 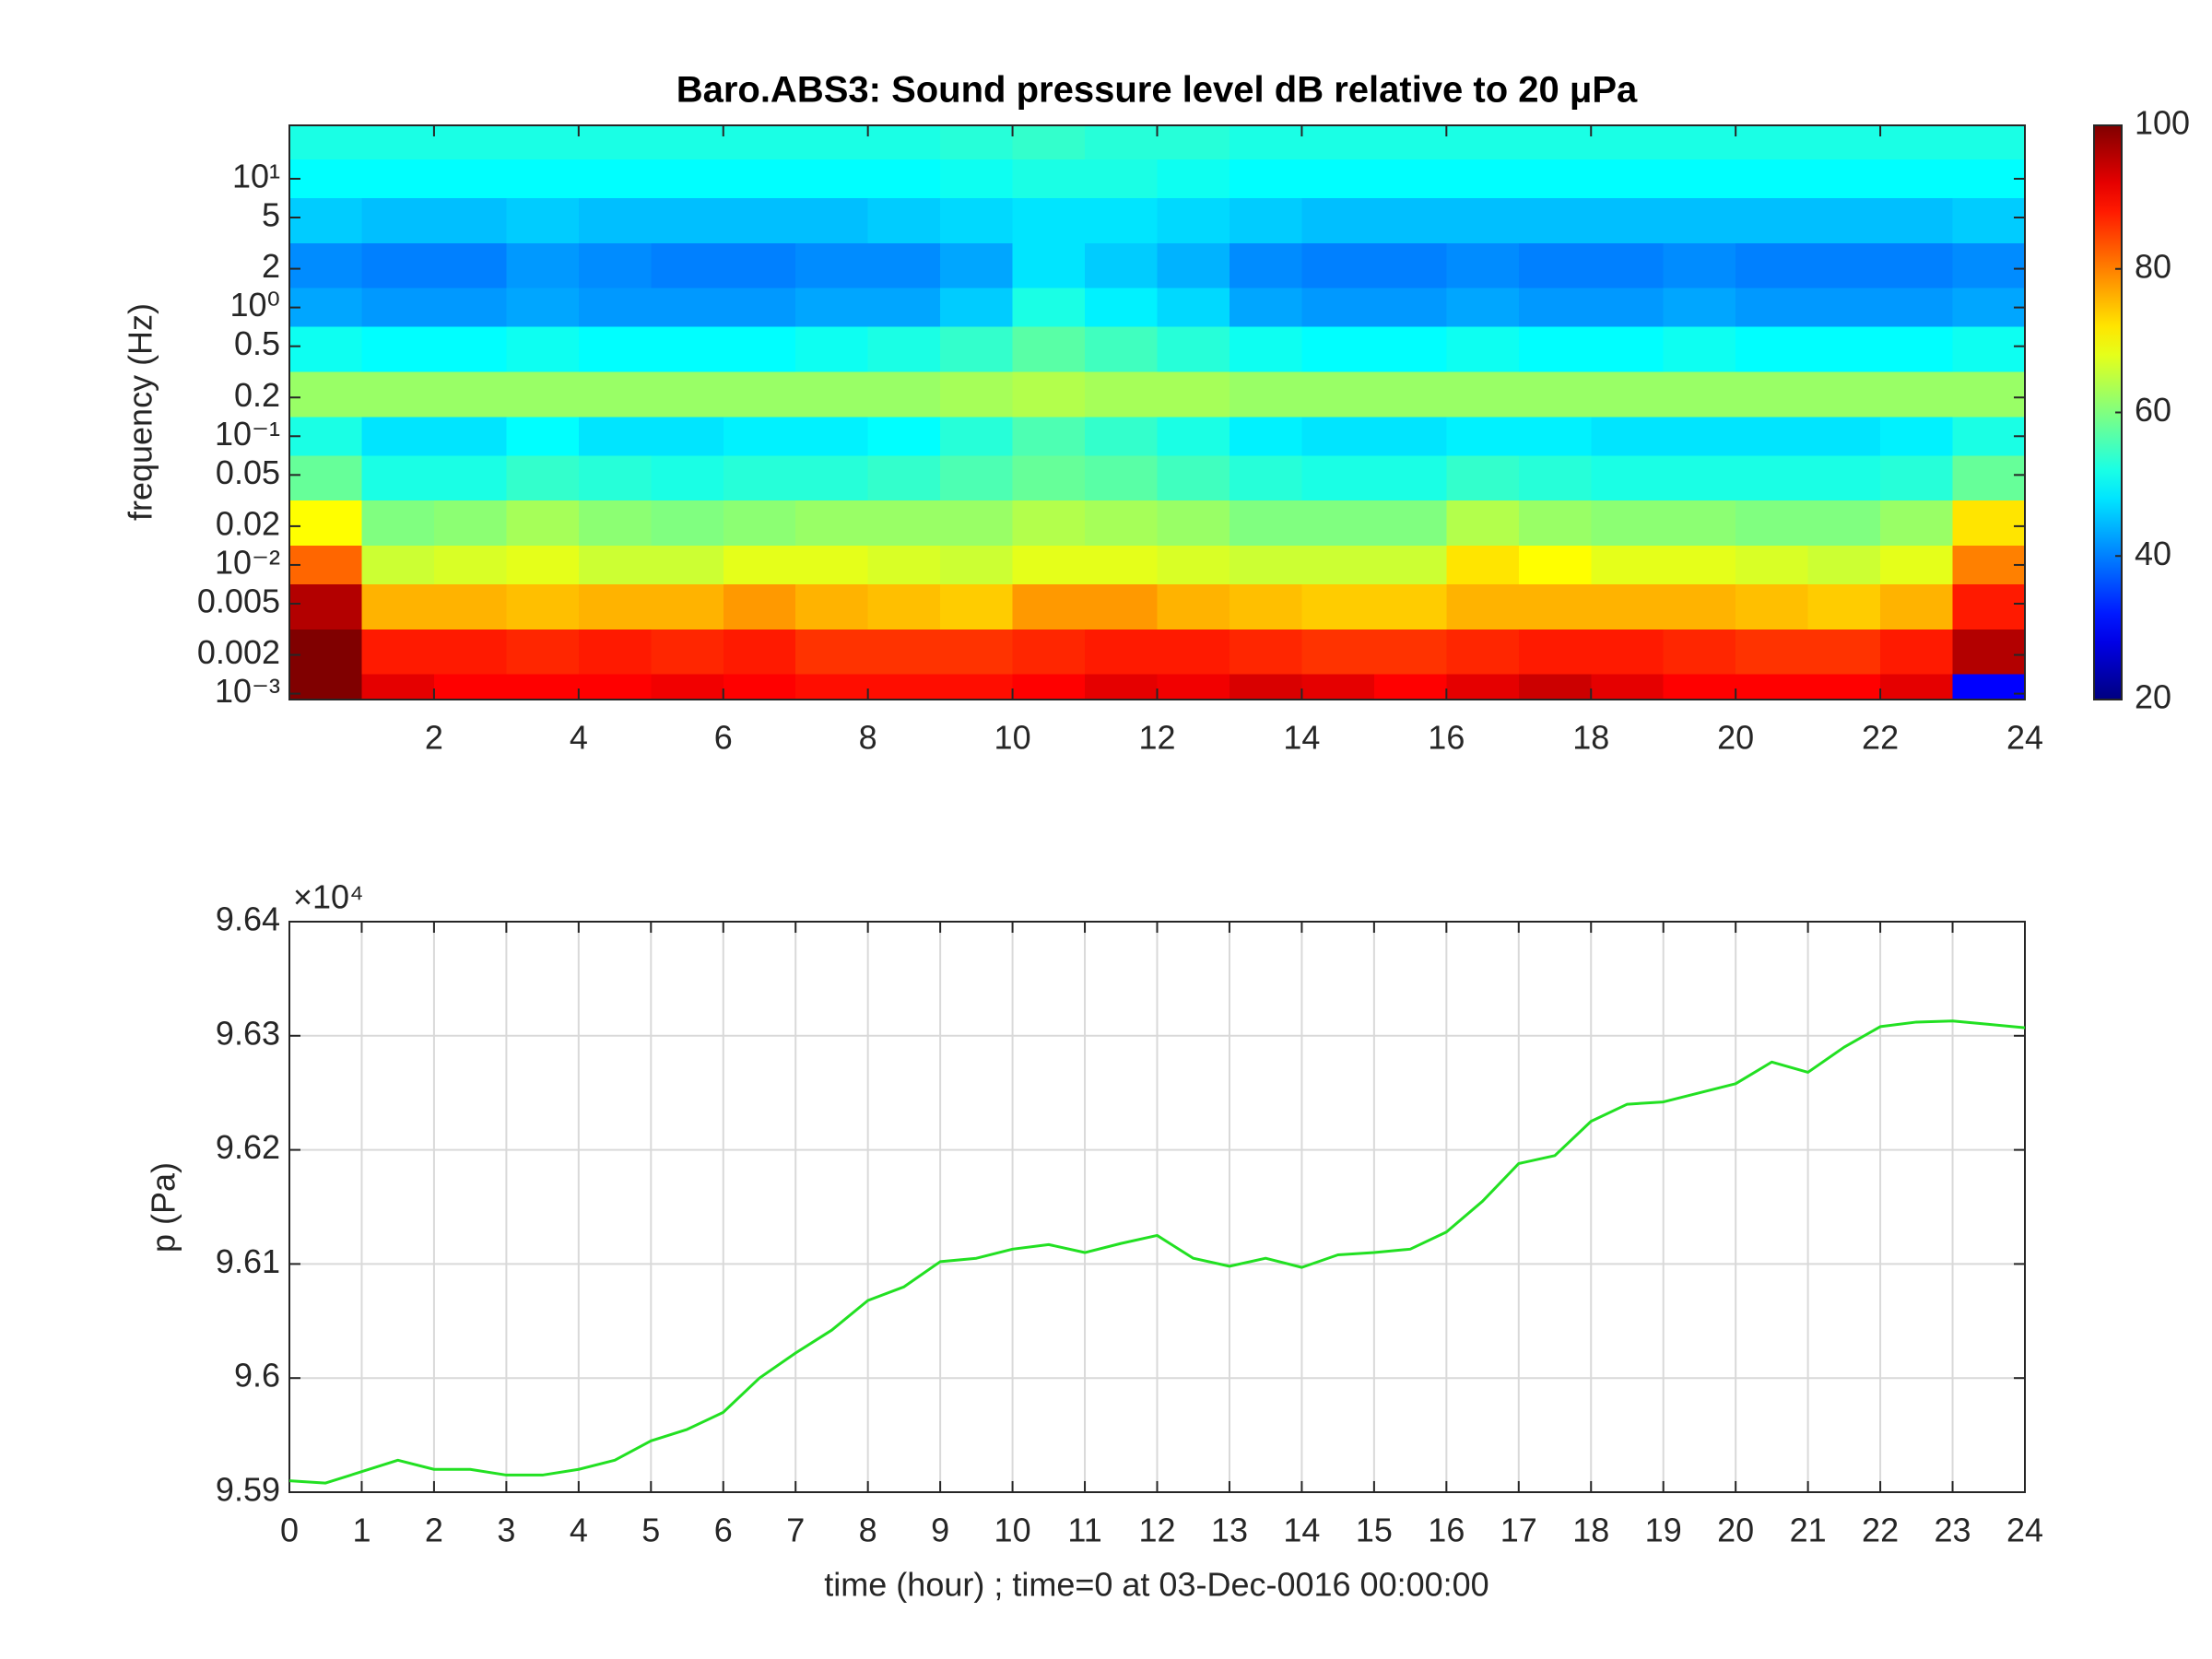 What do you see at coordinates (255, 305) in the screenshot?
I see `y-tick-label: 10⁰` at bounding box center [255, 305].